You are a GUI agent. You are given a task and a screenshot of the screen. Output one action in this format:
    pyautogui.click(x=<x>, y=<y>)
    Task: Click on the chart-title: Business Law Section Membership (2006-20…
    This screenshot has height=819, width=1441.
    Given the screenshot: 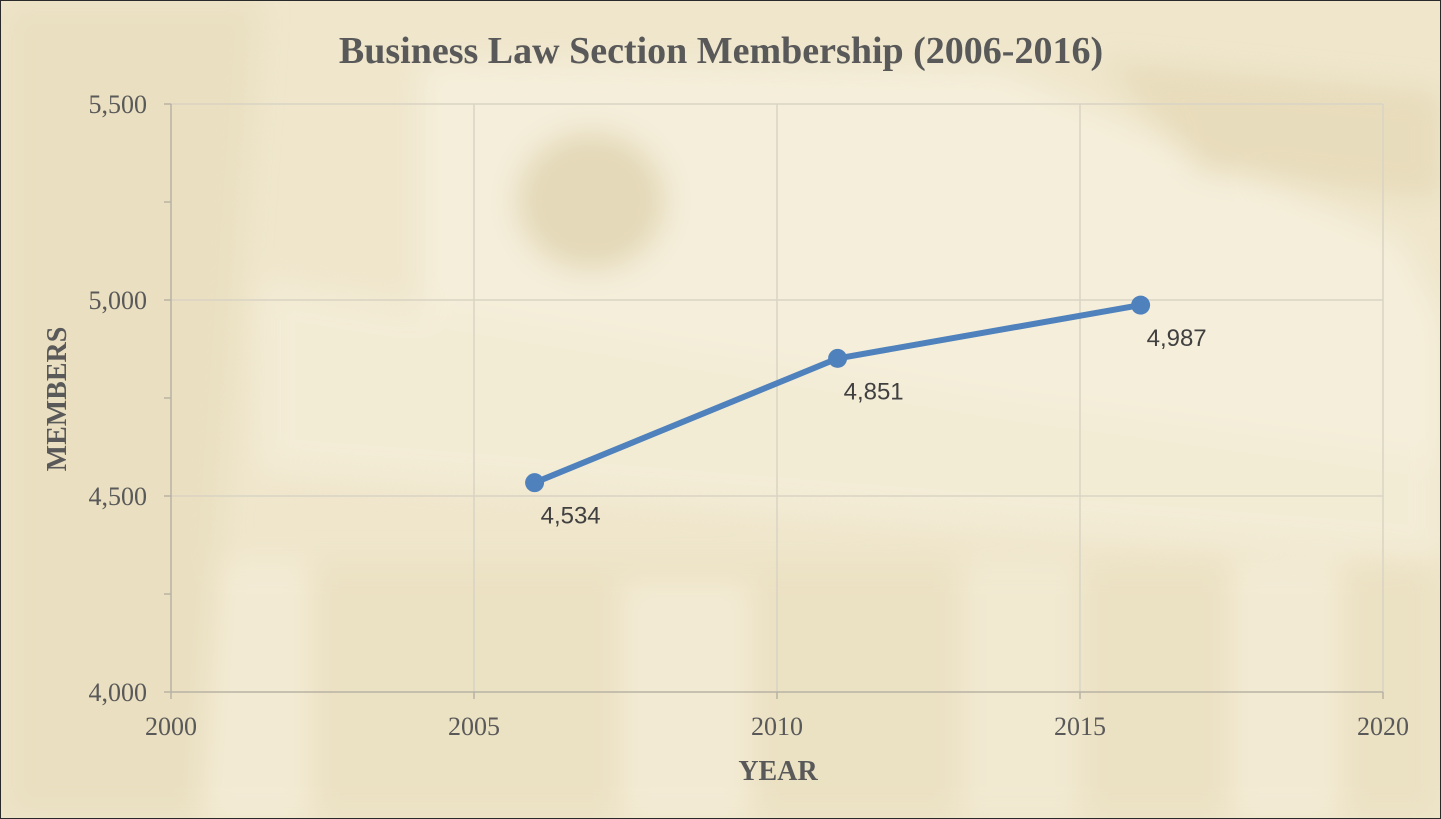 What is the action you would take?
    pyautogui.click(x=721, y=51)
    